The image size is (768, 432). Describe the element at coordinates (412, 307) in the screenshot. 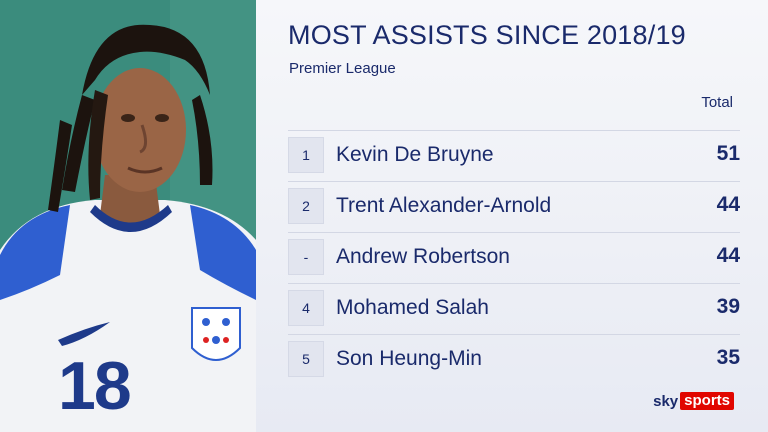

I see `player-name: Mohamed Salah` at that location.